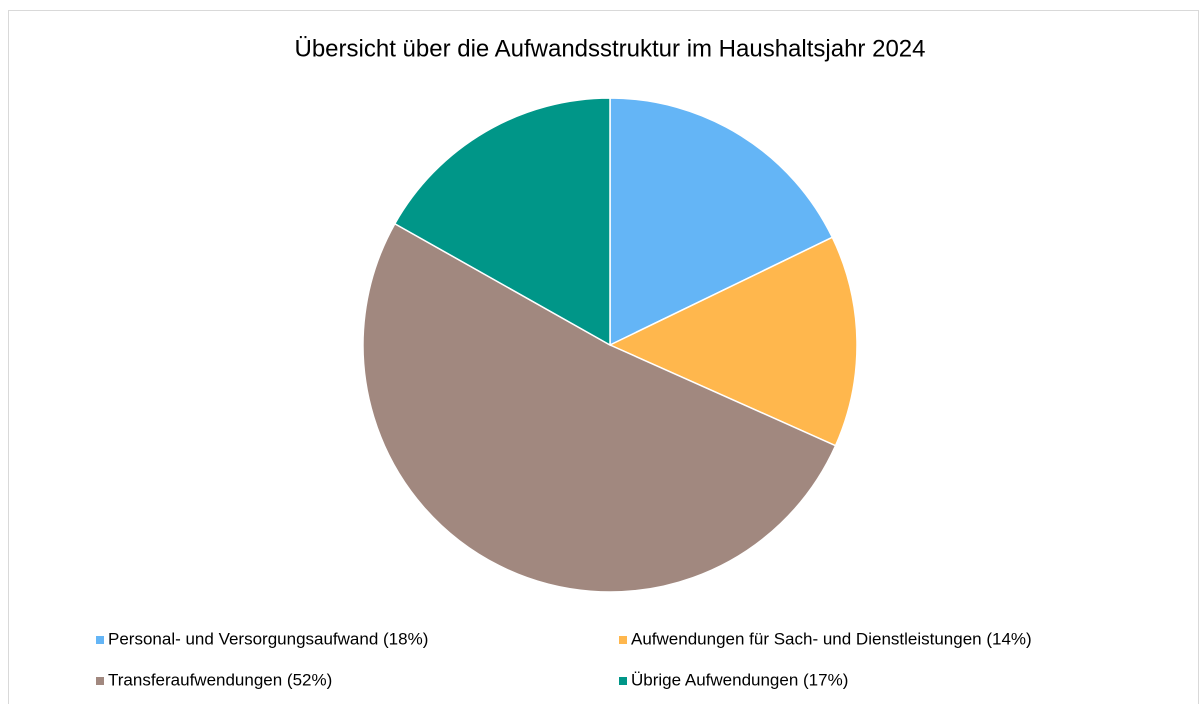 This screenshot has width=1200, height=704. Describe the element at coordinates (220, 679) in the screenshot. I see `legend-label: Transferaufwendungen (52%)` at that location.